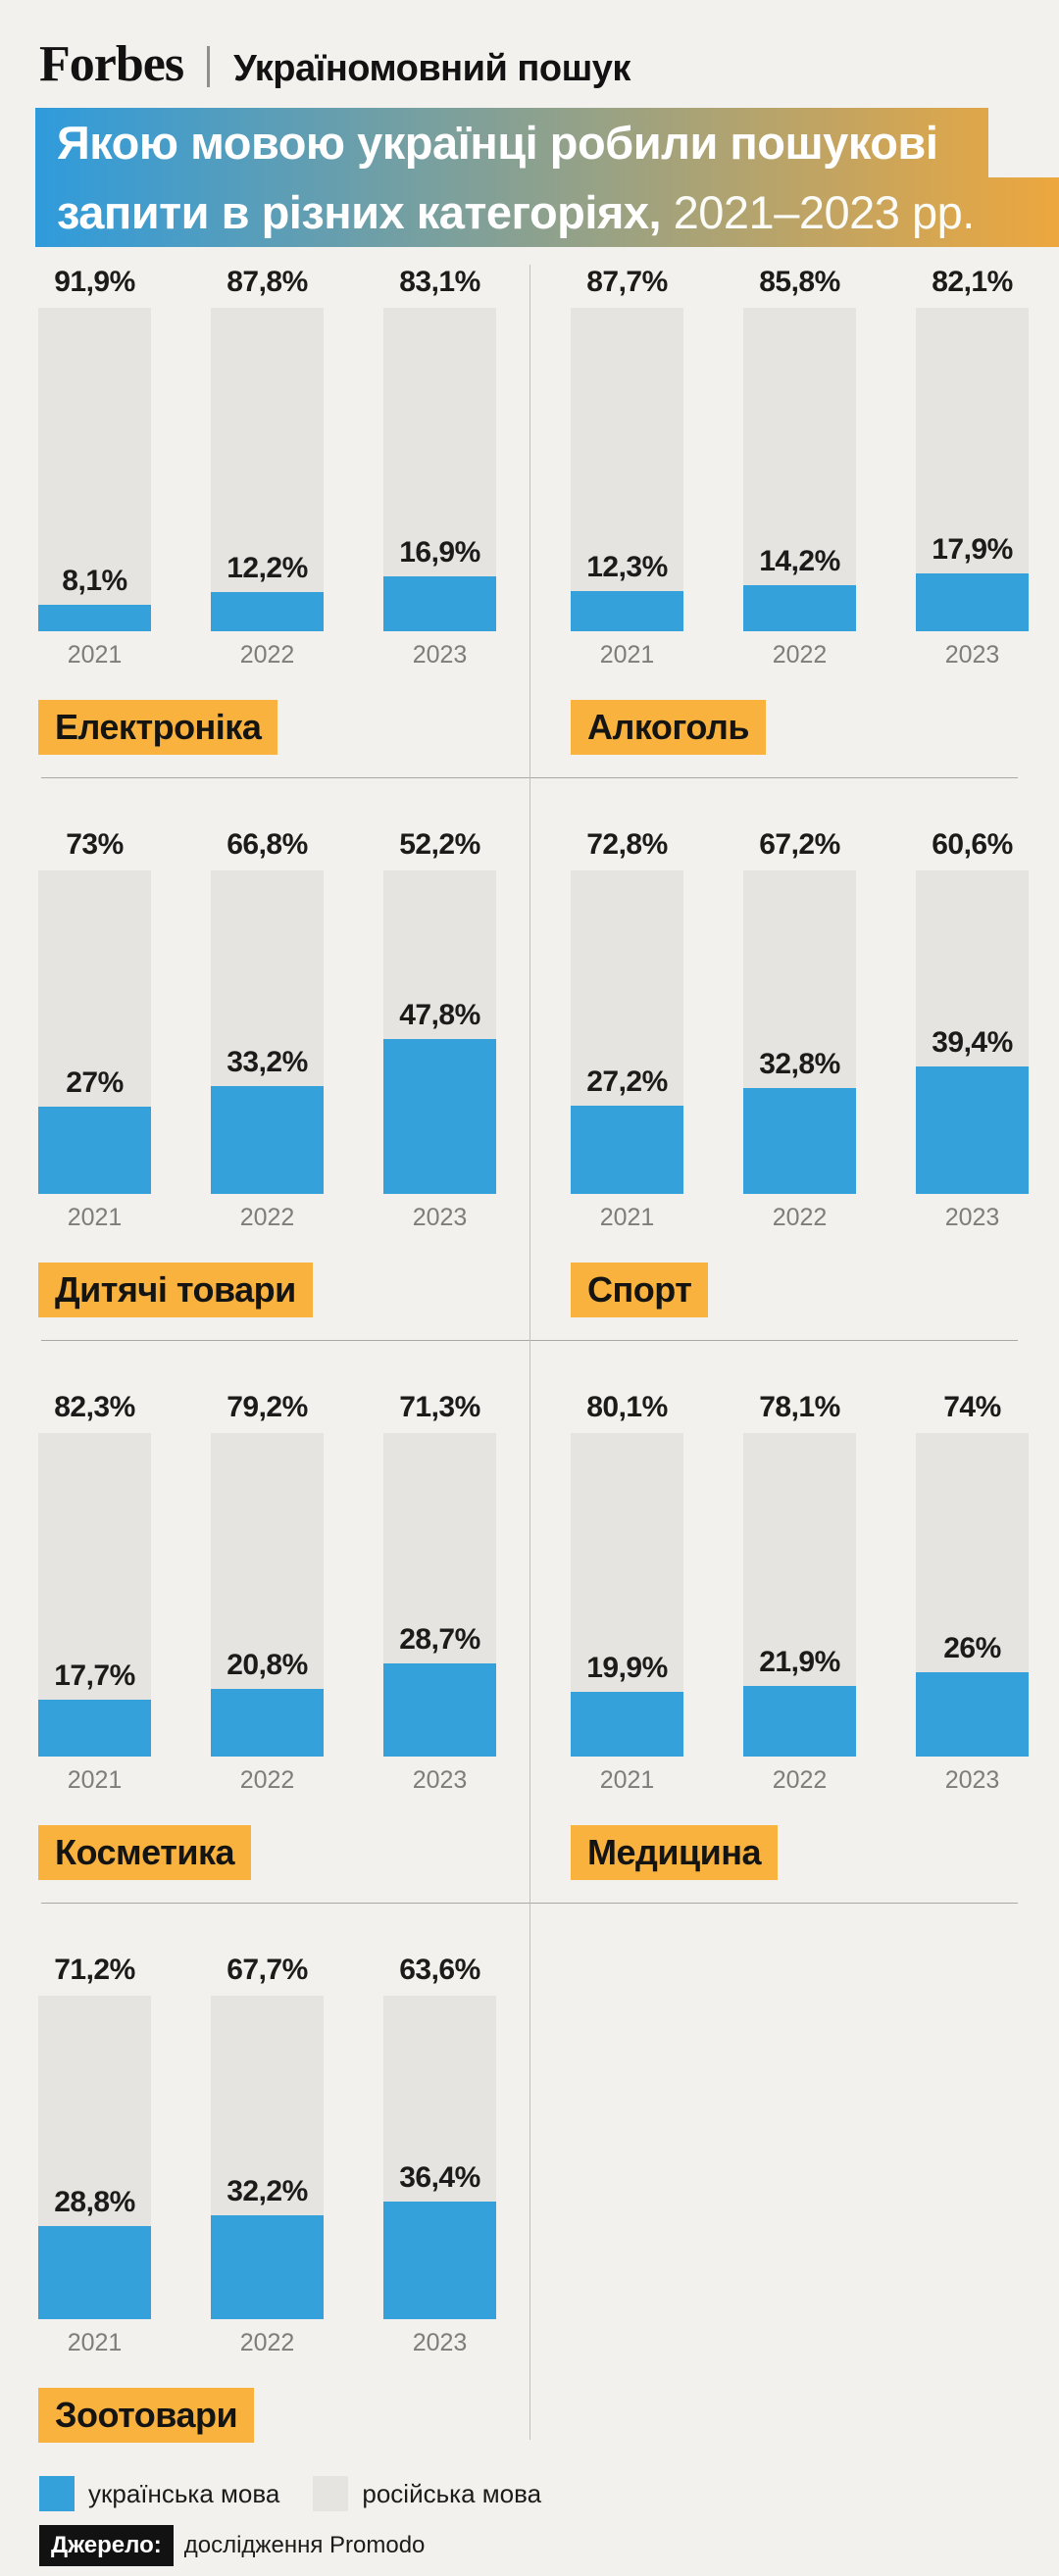  I want to click on russian-share-label: 60,6%, so click(972, 844).